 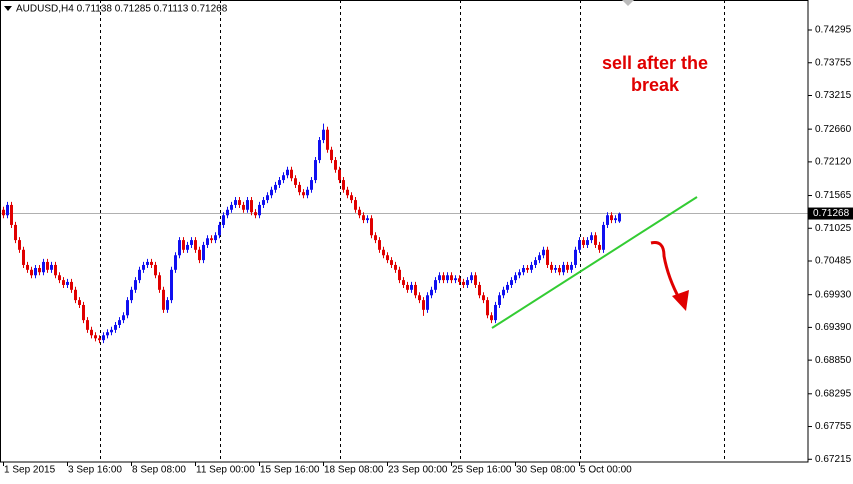 What do you see at coordinates (8, 8) in the screenshot?
I see `menu-triangle` at bounding box center [8, 8].